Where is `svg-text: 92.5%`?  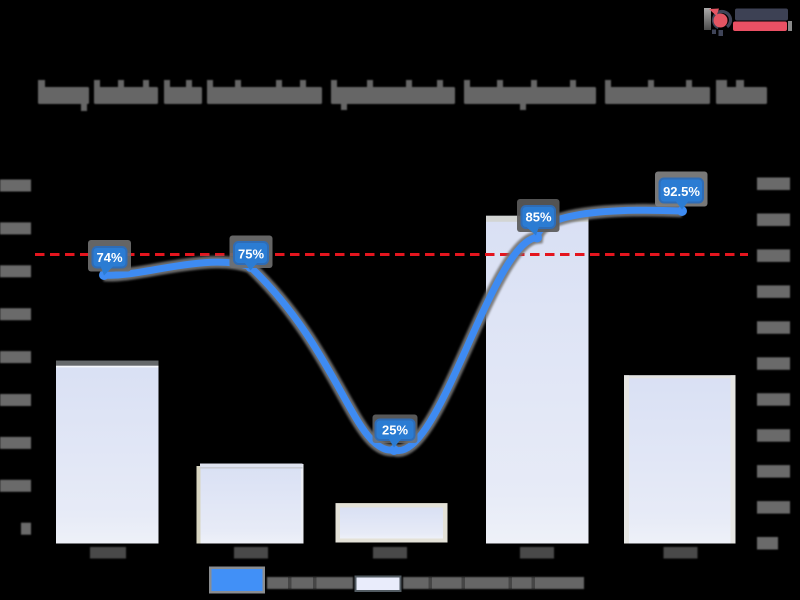 svg-text: 92.5% is located at coordinates (681, 191).